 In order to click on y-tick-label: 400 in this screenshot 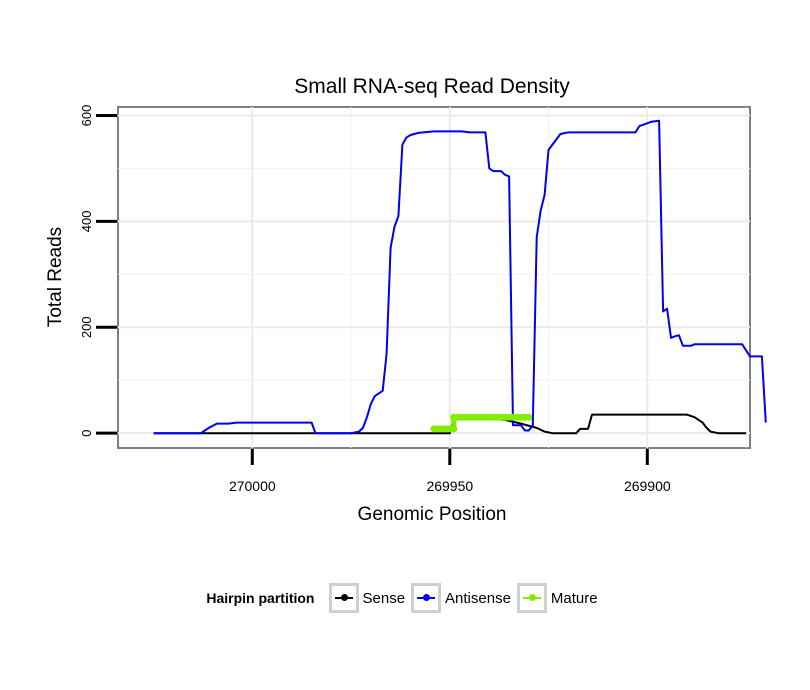, I will do `click(86, 222)`.